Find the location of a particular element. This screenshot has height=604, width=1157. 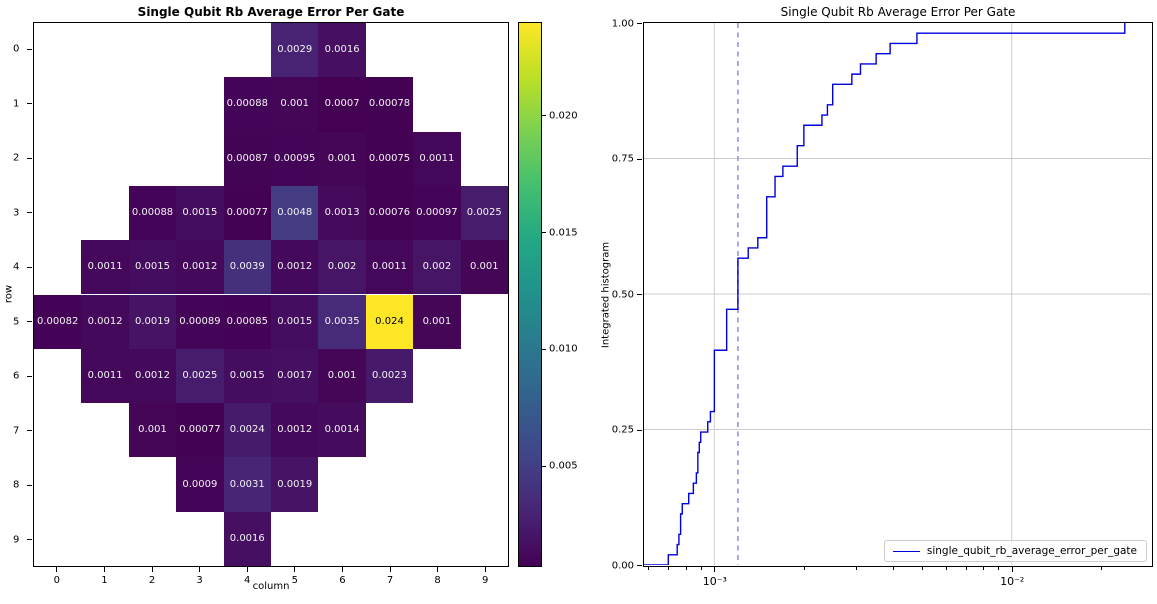

heatmap-cell: 0.0031 is located at coordinates (247, 484).